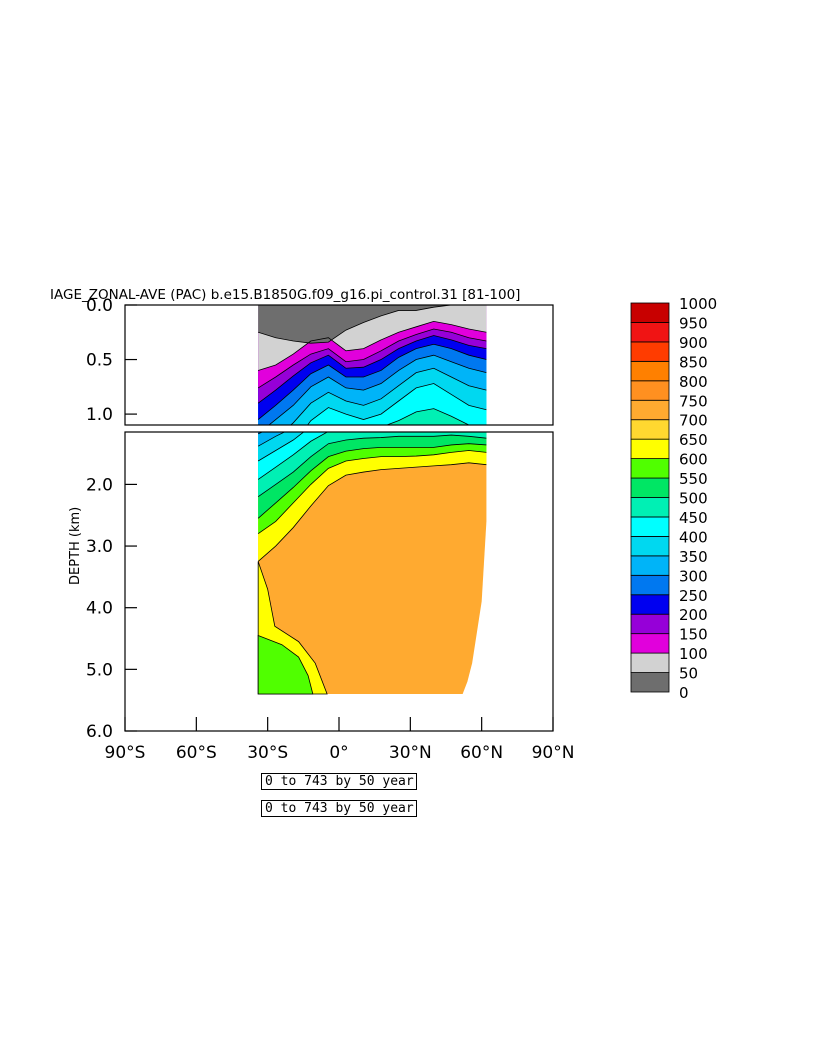  What do you see at coordinates (693, 382) in the screenshot?
I see `colorbar-label: 800` at bounding box center [693, 382].